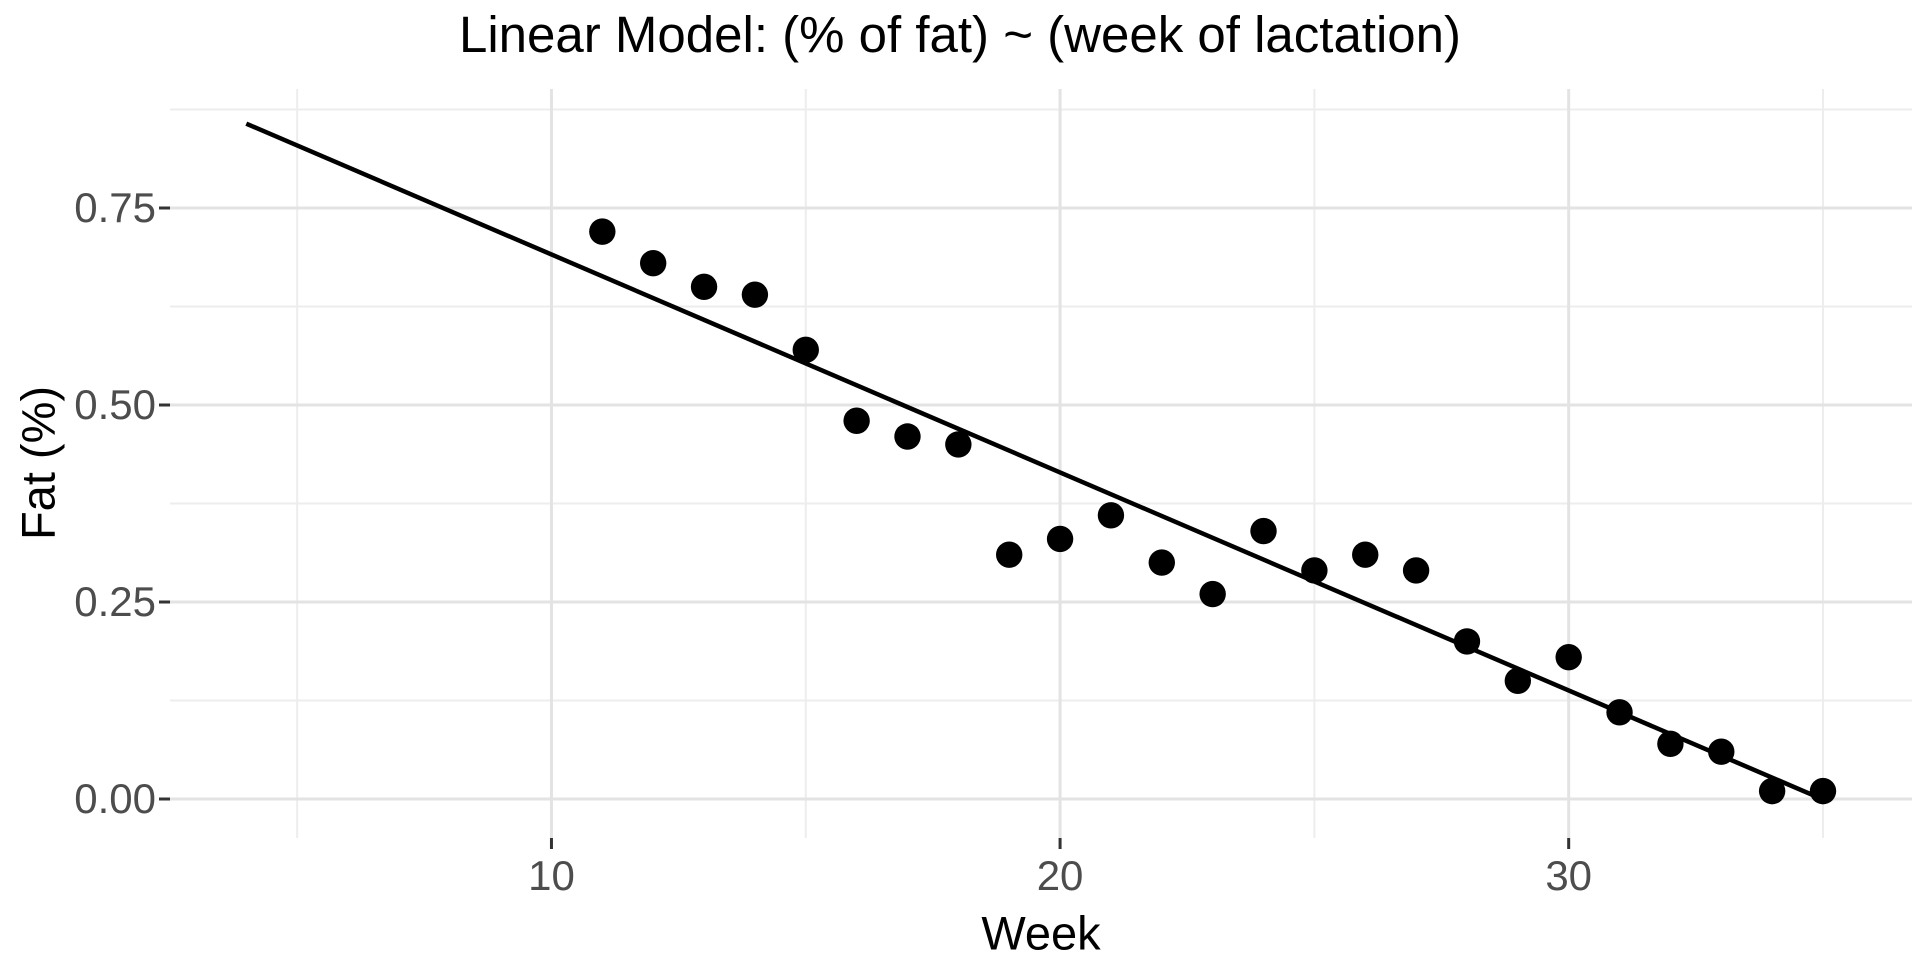 Image resolution: width=1920 pixels, height=960 pixels. Describe the element at coordinates (115, 207) in the screenshot. I see `y-tick-label: 0.75` at that location.